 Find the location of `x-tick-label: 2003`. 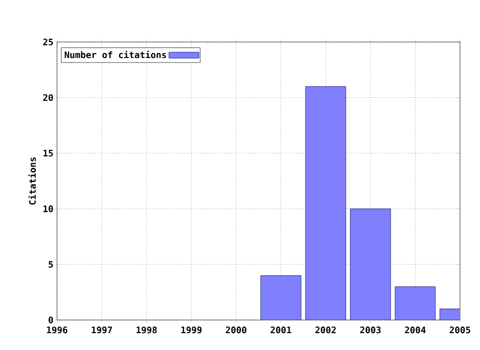

x-tick-label: 2003 is located at coordinates (370, 330).